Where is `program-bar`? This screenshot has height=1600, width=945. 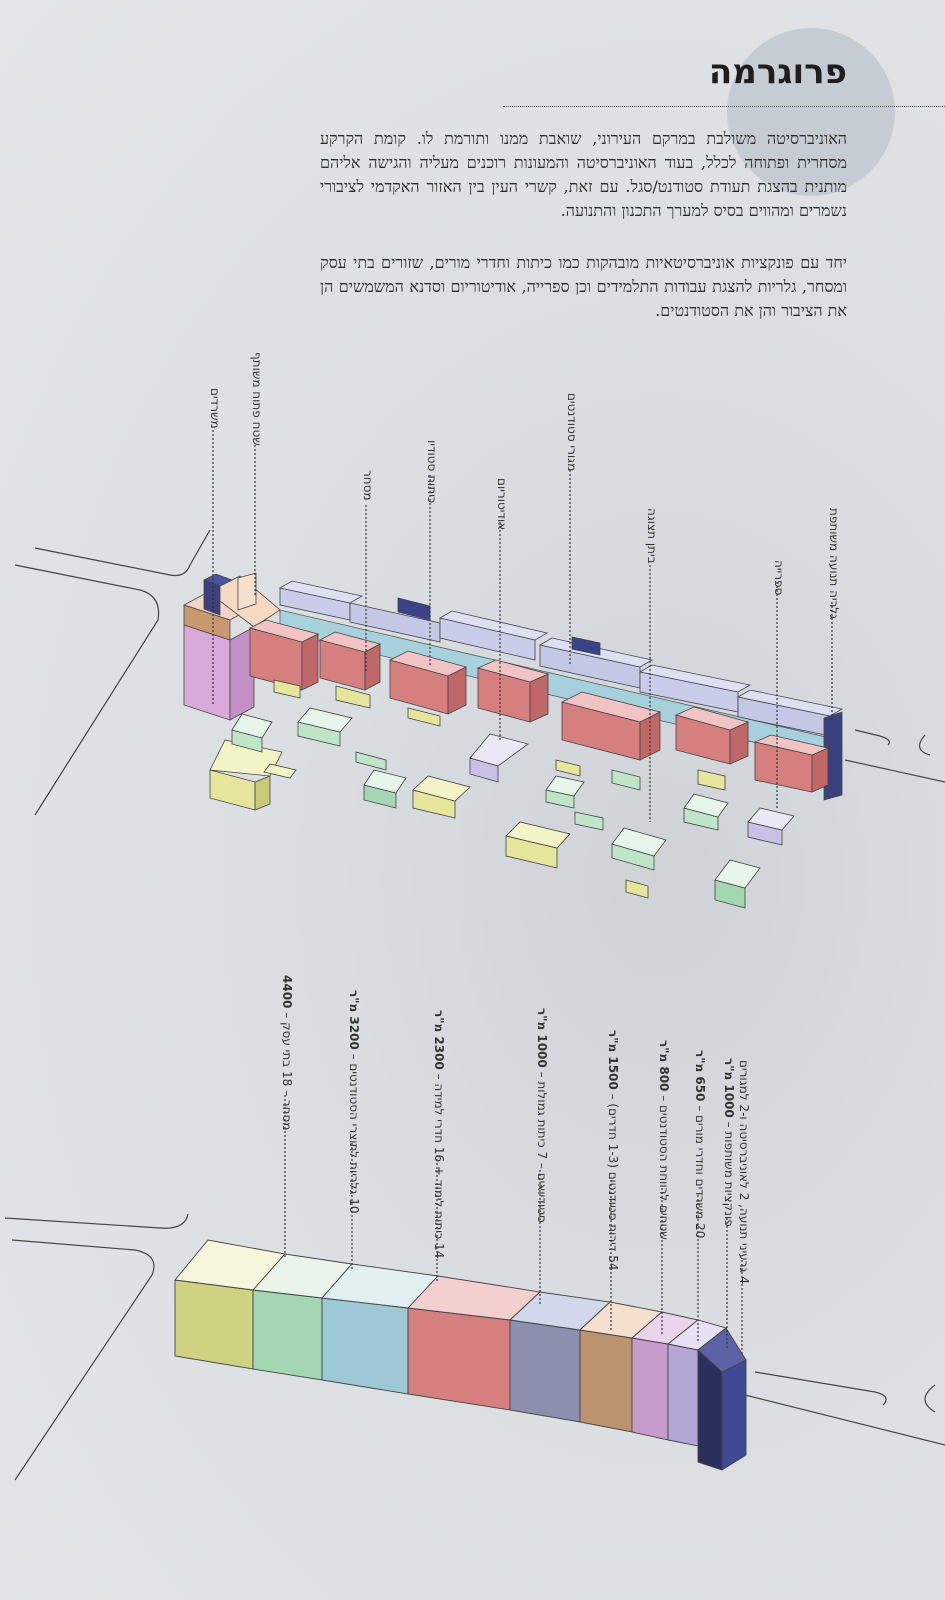
program-bar is located at coordinates (460, 1355).